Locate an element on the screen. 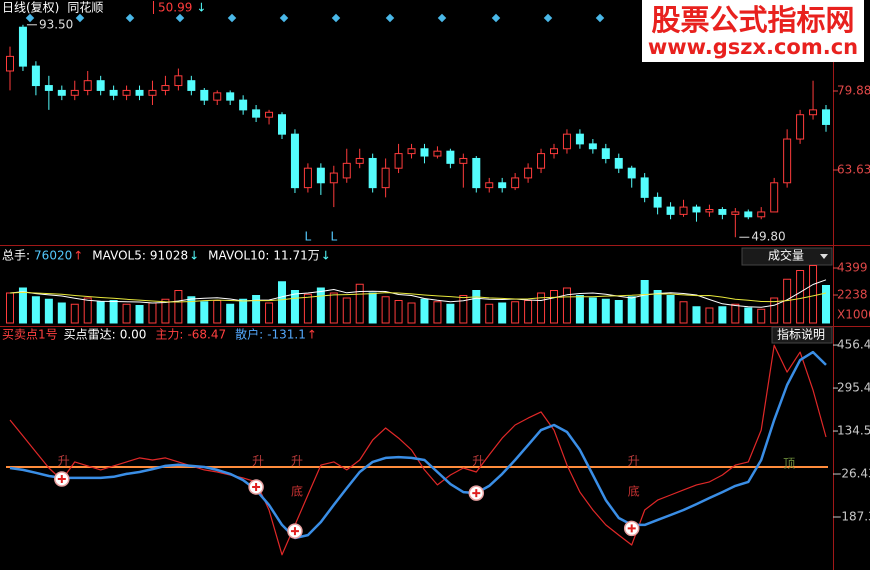 The width and height of the screenshot is (870, 570). button-label: 成交量 is located at coordinates (786, 255).